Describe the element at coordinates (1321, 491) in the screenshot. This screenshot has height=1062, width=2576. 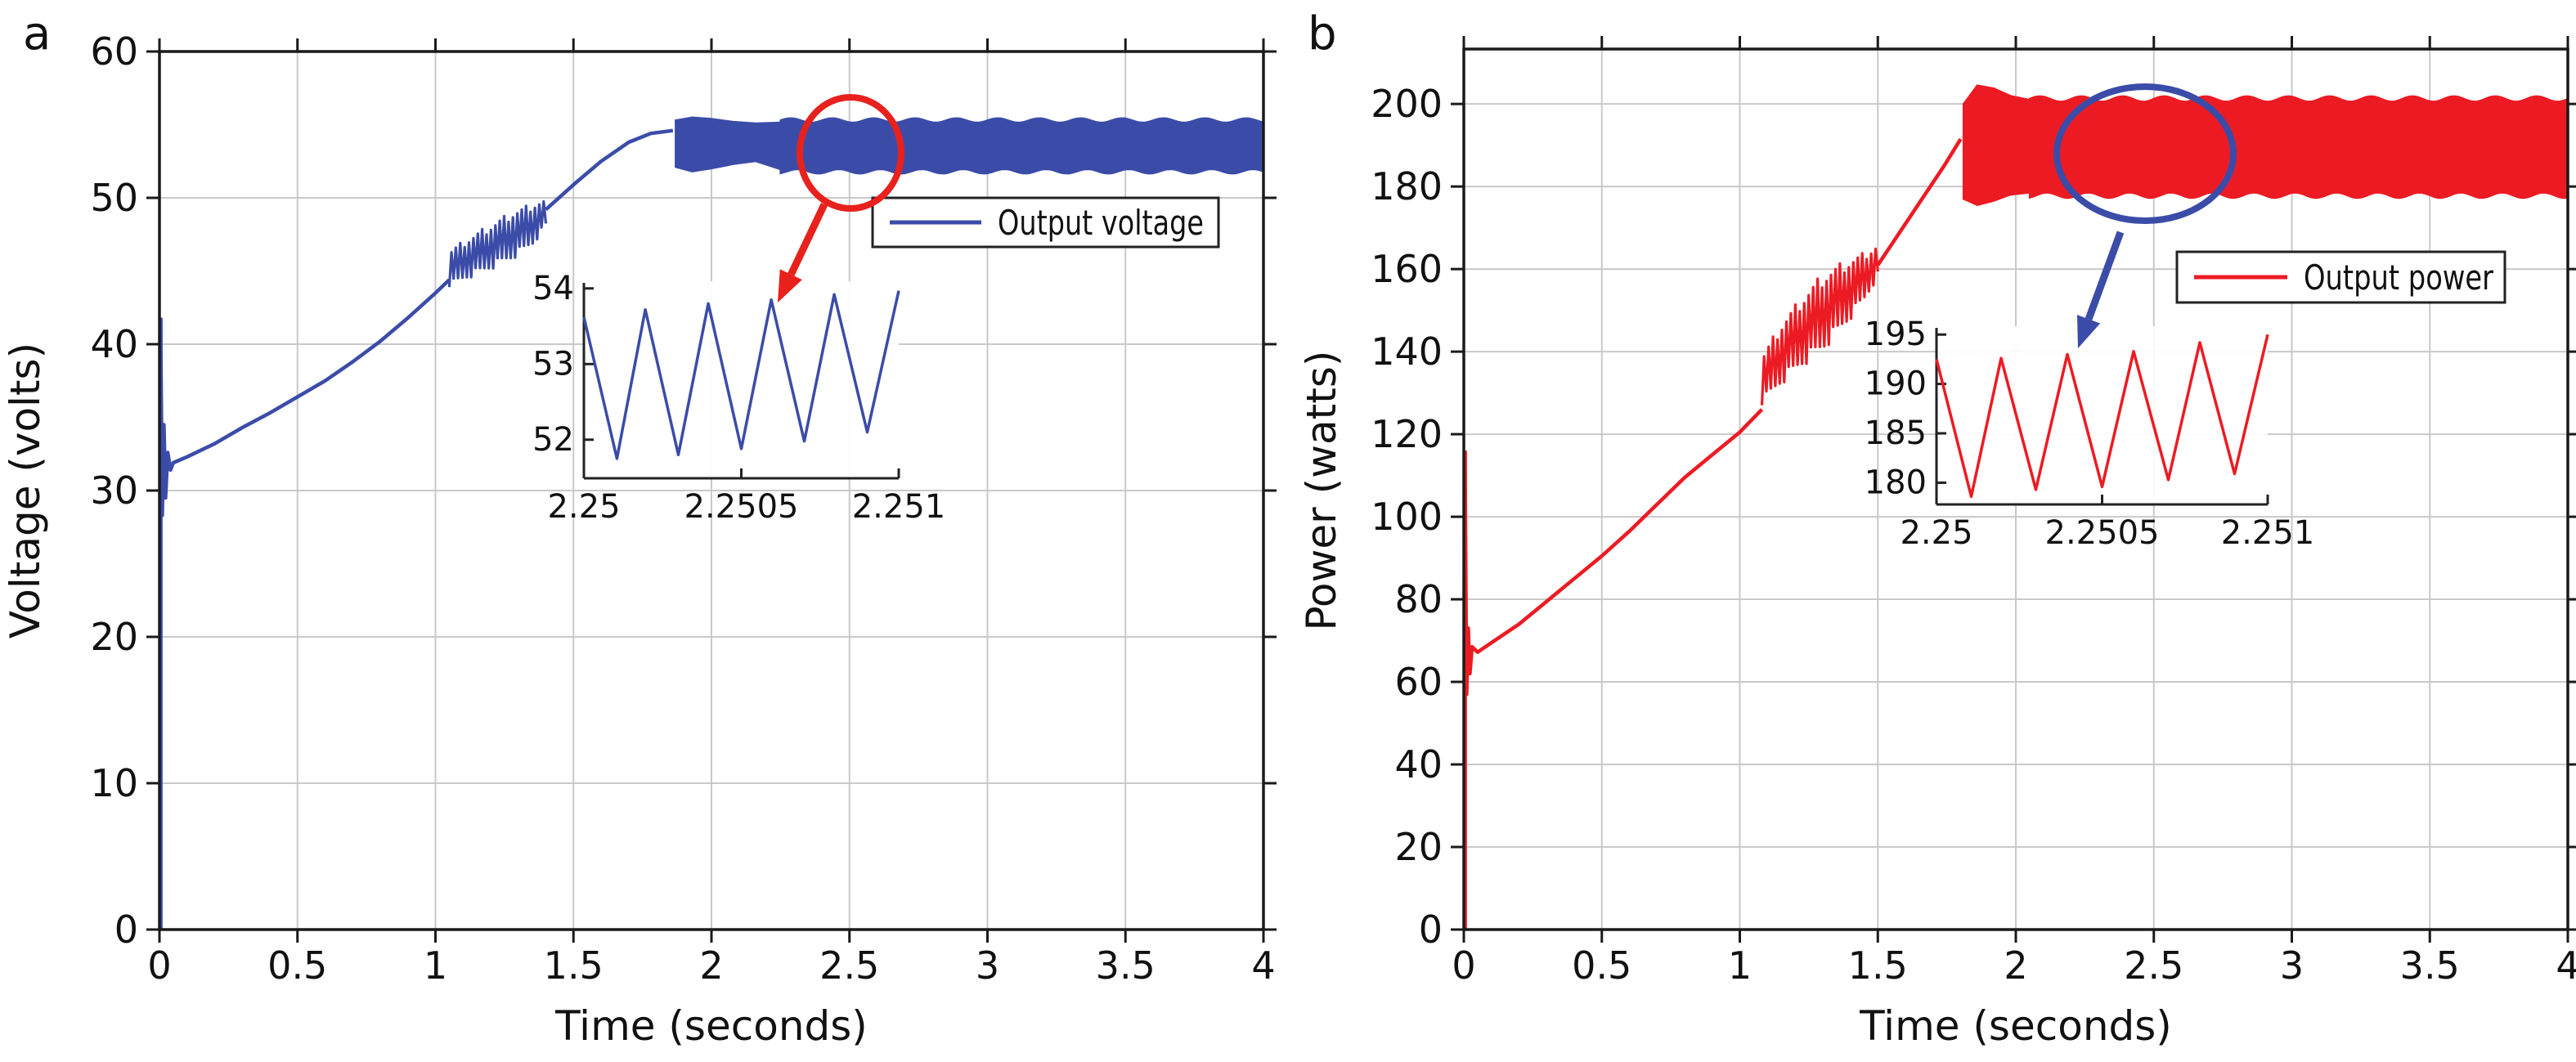
I see `y-axis-label: Power (watts)` at that location.